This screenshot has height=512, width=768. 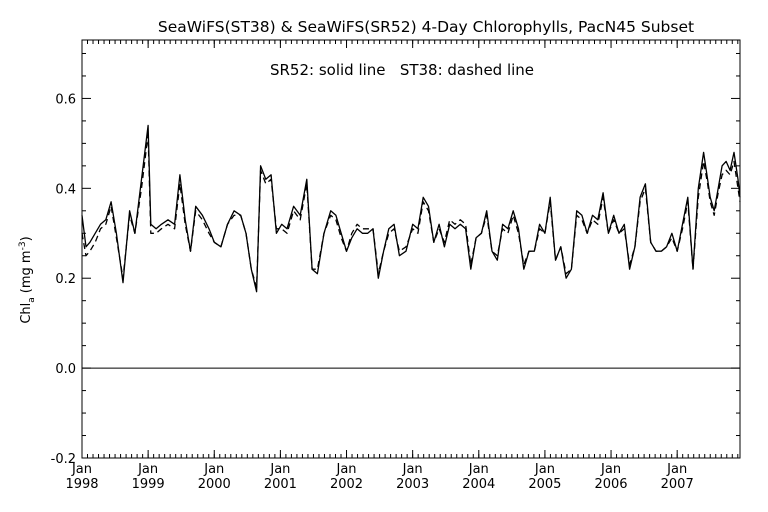 What do you see at coordinates (412, 484) in the screenshot?
I see `x-tick-label: 2003` at bounding box center [412, 484].